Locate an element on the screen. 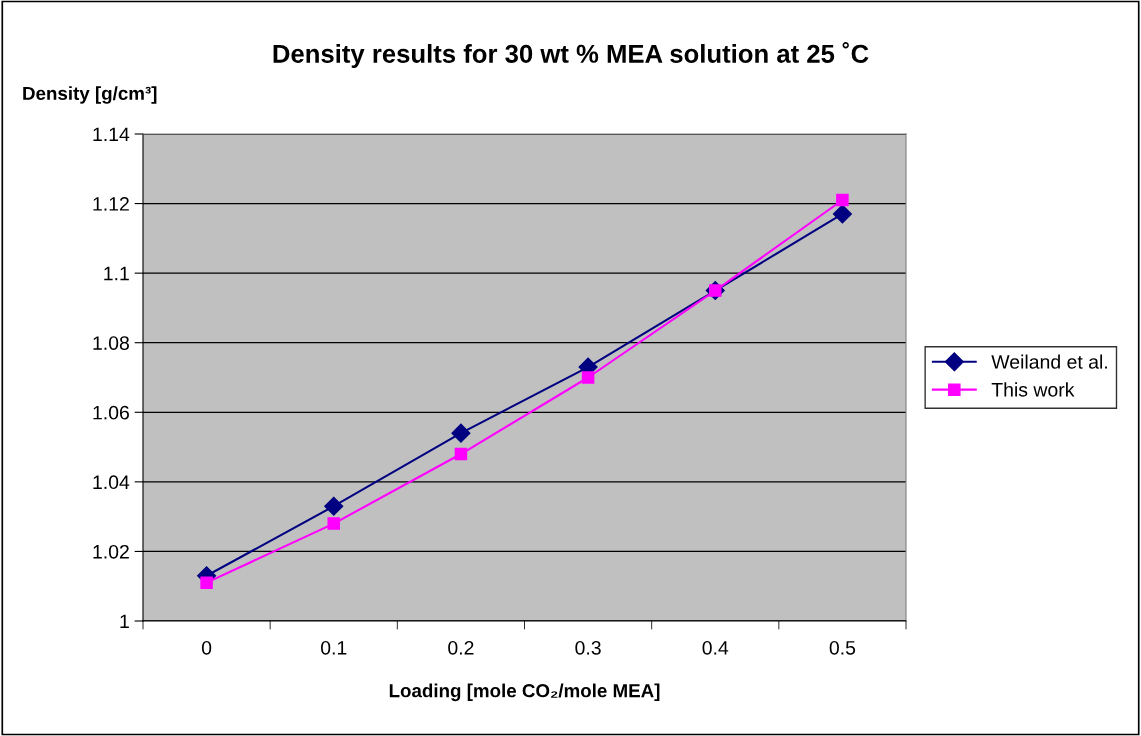 The image size is (1141, 736). y-tick-label: 1.06 is located at coordinates (111, 412).